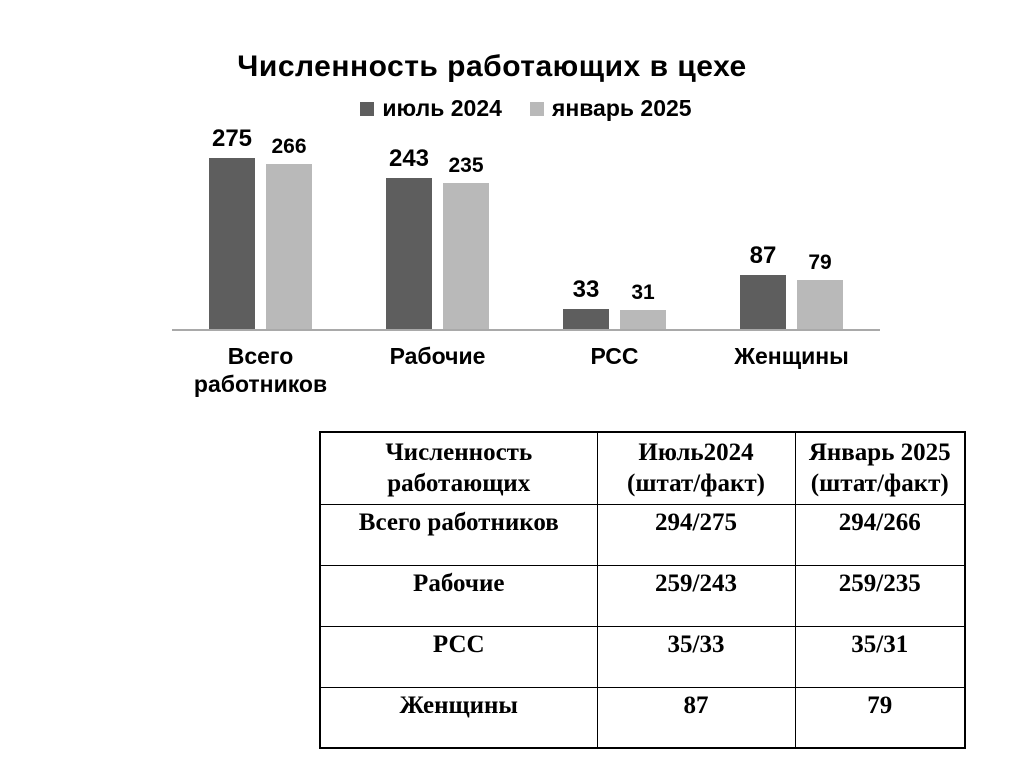 This screenshot has height=767, width=1024. Describe the element at coordinates (409, 237) in the screenshot. I see `bar-июль-2024: 243` at that location.